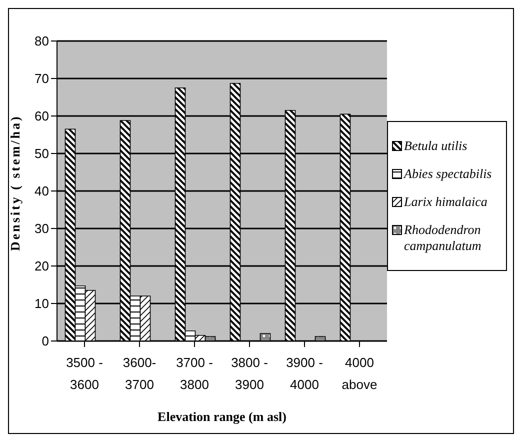  What do you see at coordinates (41, 266) in the screenshot?
I see `y-tick-label: 20` at bounding box center [41, 266].